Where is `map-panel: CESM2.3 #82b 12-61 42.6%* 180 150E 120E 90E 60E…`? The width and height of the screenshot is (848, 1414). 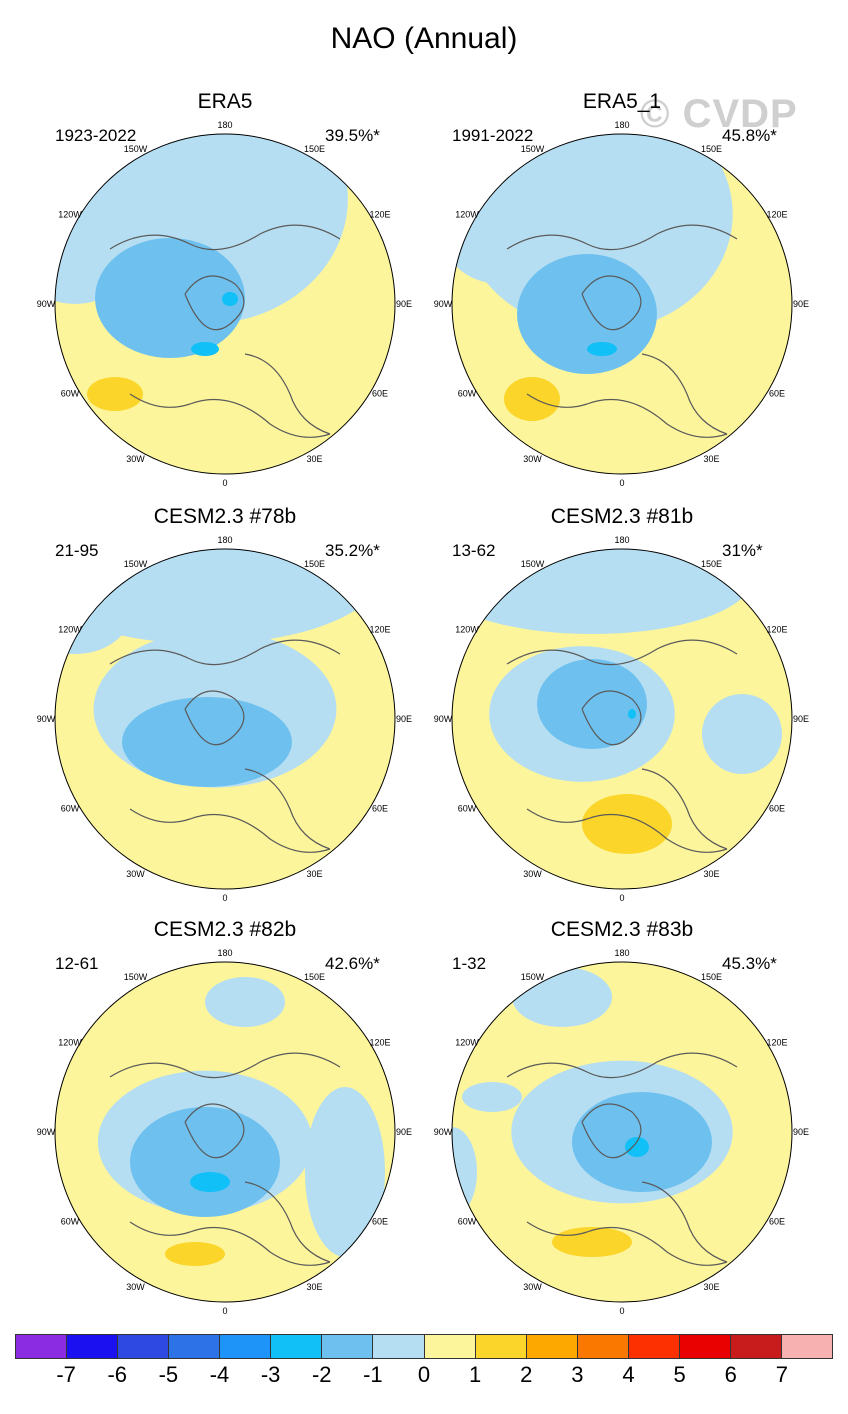 map-panel: CESM2.3 #82b 12-61 42.6%* 180 150E 120E 90E 60E… is located at coordinates (241, 1128).